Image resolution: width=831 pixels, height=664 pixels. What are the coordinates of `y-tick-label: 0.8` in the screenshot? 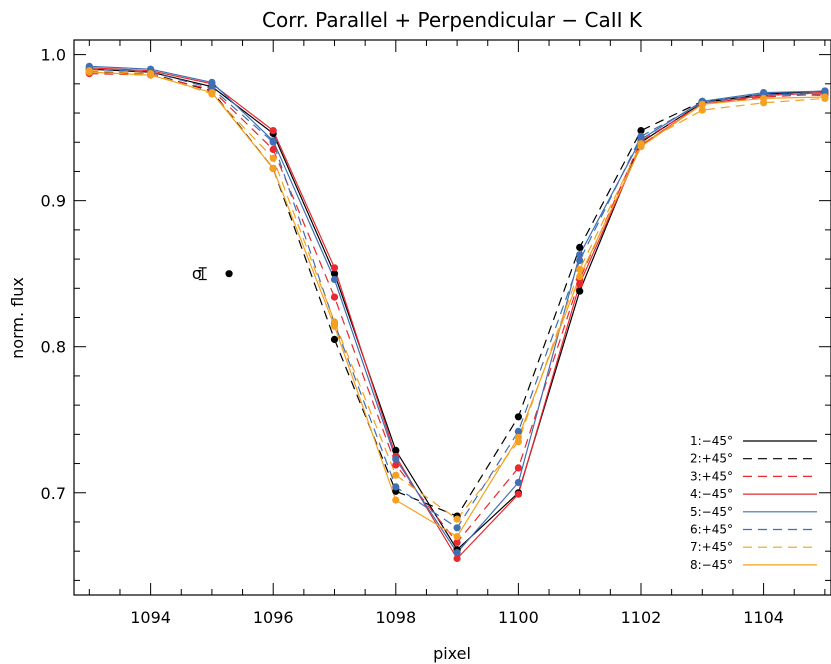 It's located at (53, 347).